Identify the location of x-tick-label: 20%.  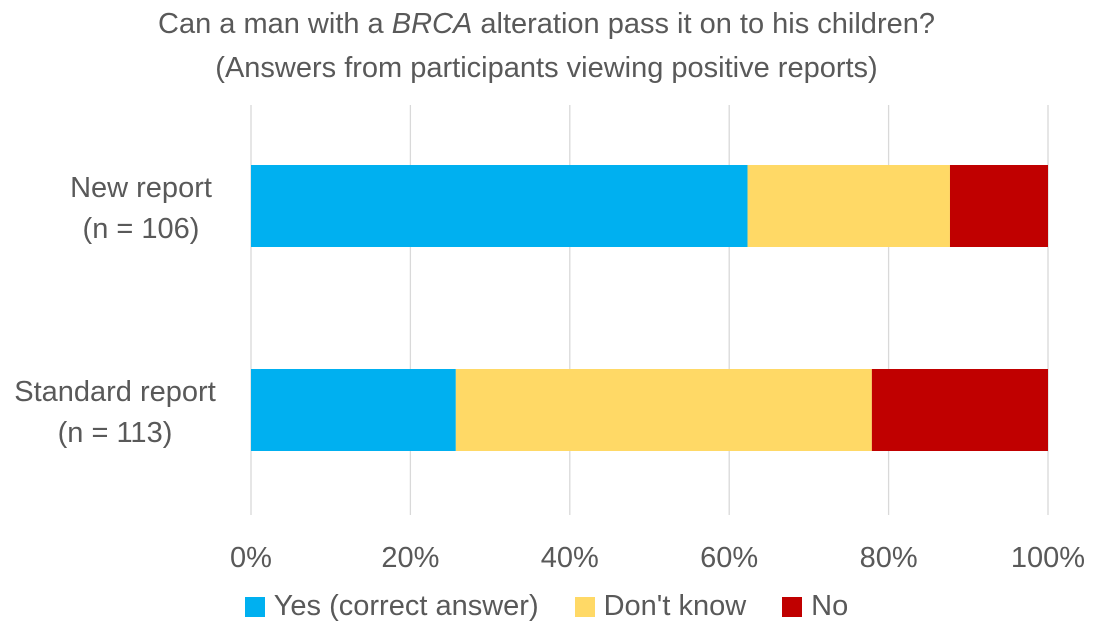
(410, 558).